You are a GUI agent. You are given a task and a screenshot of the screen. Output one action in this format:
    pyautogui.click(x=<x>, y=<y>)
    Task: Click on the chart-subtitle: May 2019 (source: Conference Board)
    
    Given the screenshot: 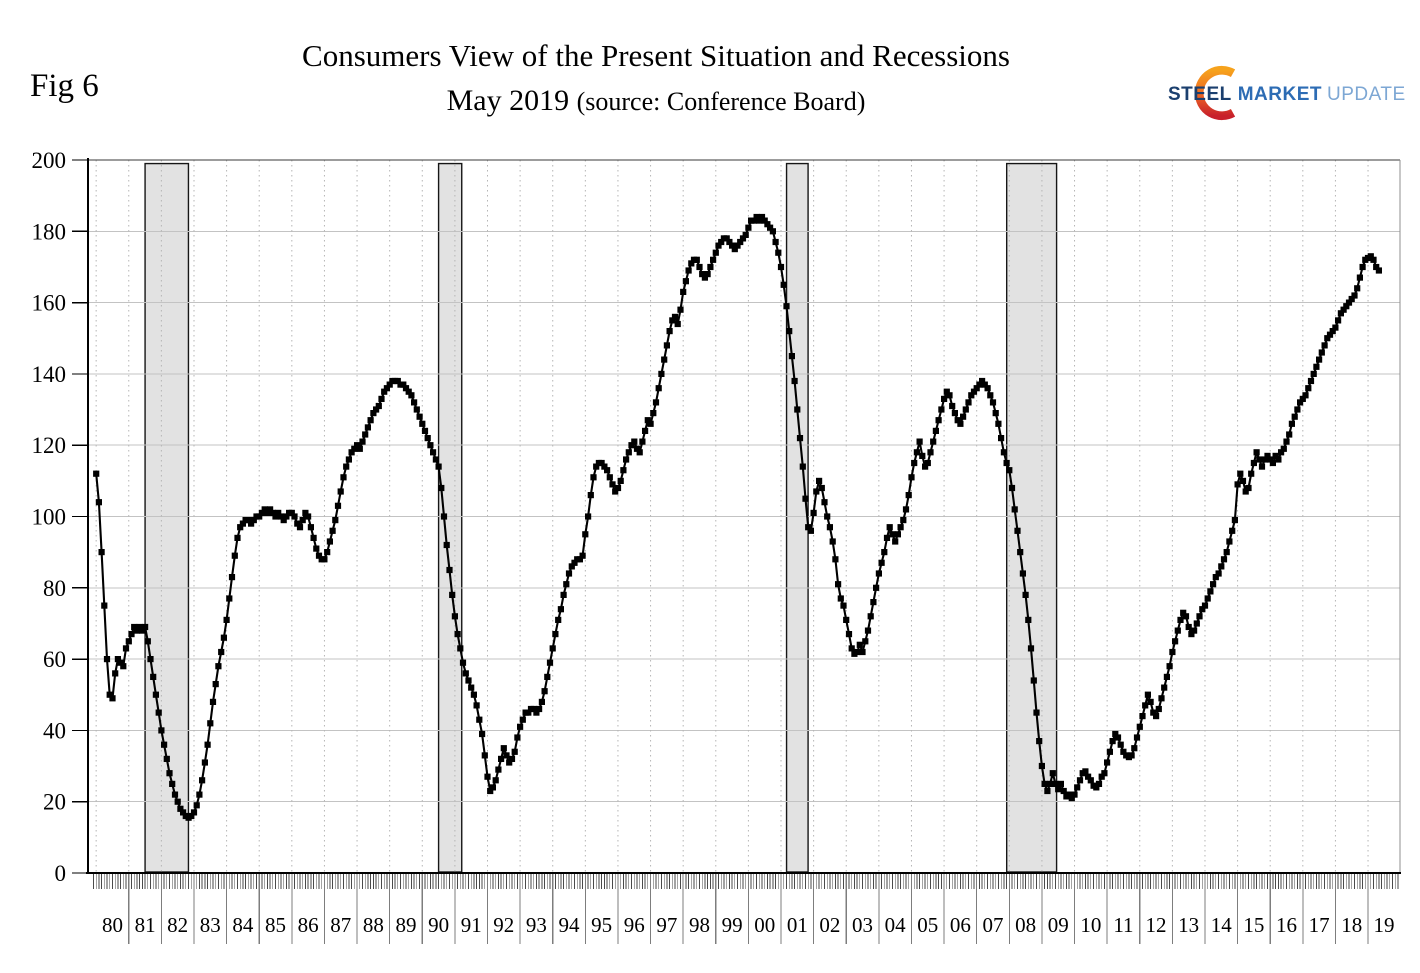 What is the action you would take?
    pyautogui.click(x=656, y=101)
    